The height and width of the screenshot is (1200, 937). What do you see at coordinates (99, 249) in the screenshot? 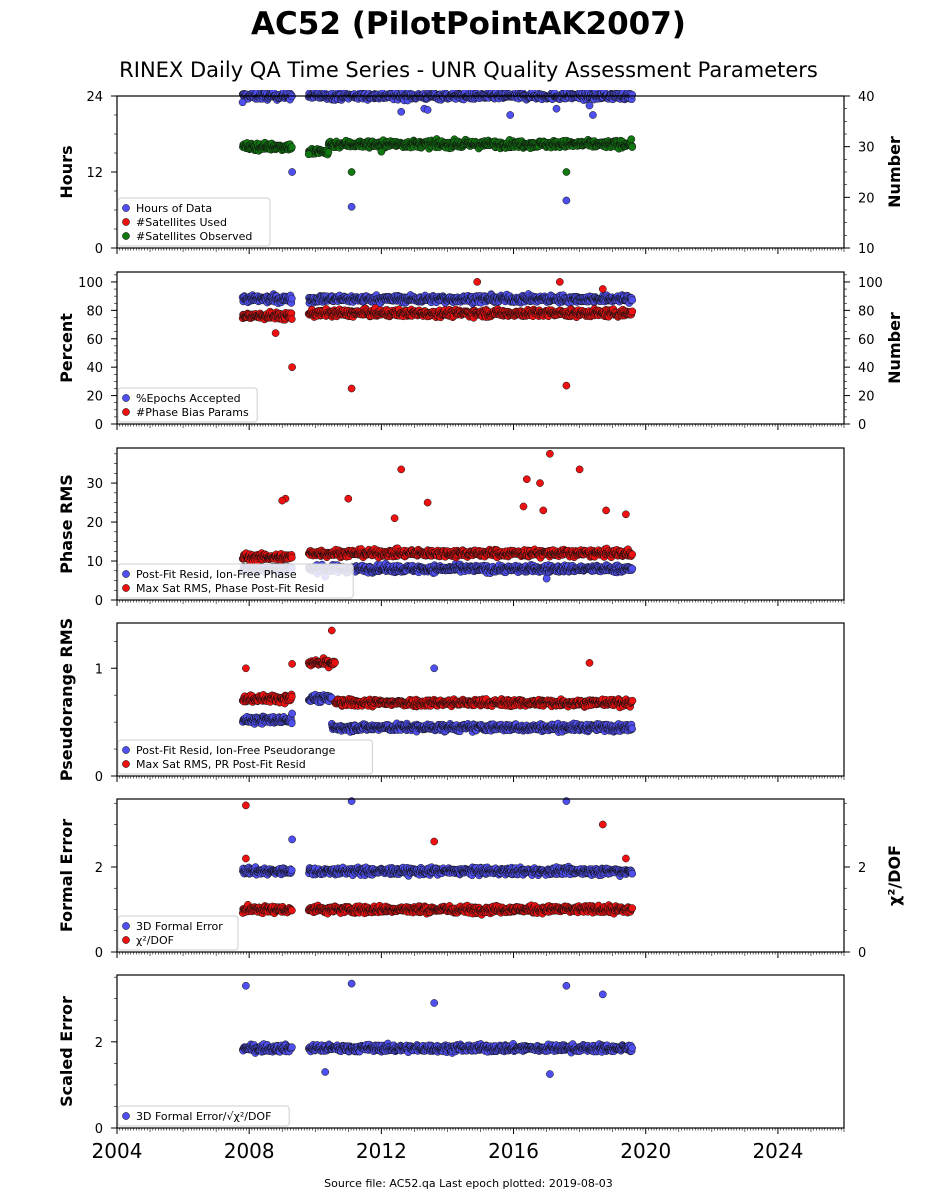
I see `panel-1-ytick-label: 0` at bounding box center [99, 249].